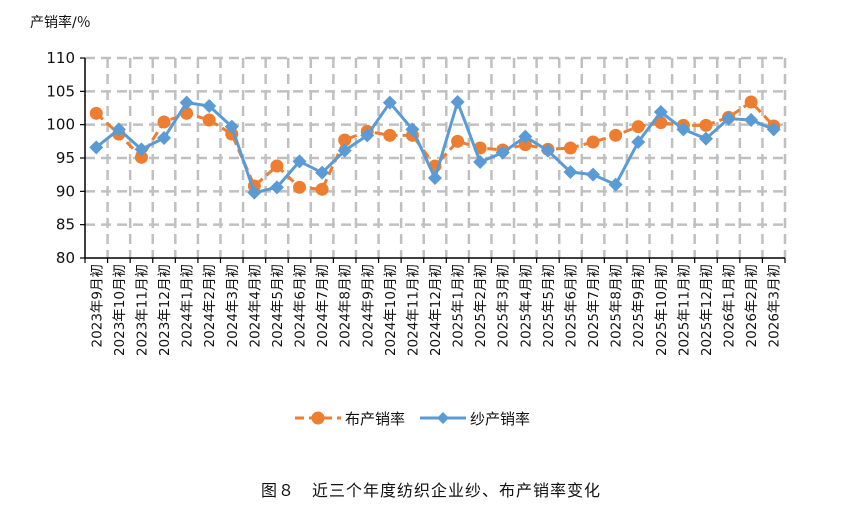 Image resolution: width=862 pixels, height=516 pixels. What do you see at coordinates (345, 305) in the screenshot?
I see `x-tick-label: 2024年8月初` at bounding box center [345, 305].